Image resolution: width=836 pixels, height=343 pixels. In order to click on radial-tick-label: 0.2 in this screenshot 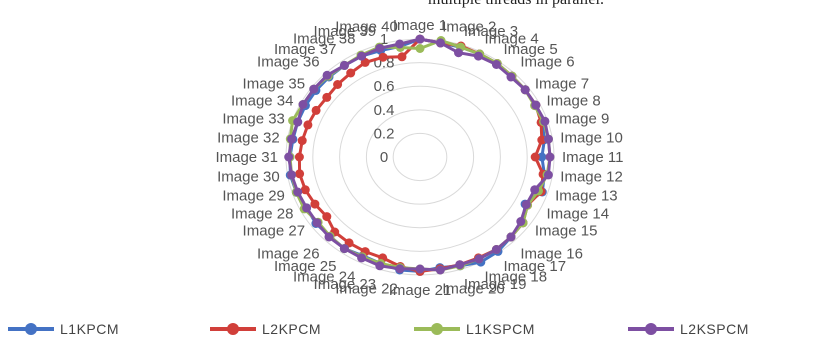, I will do `click(384, 133)`.